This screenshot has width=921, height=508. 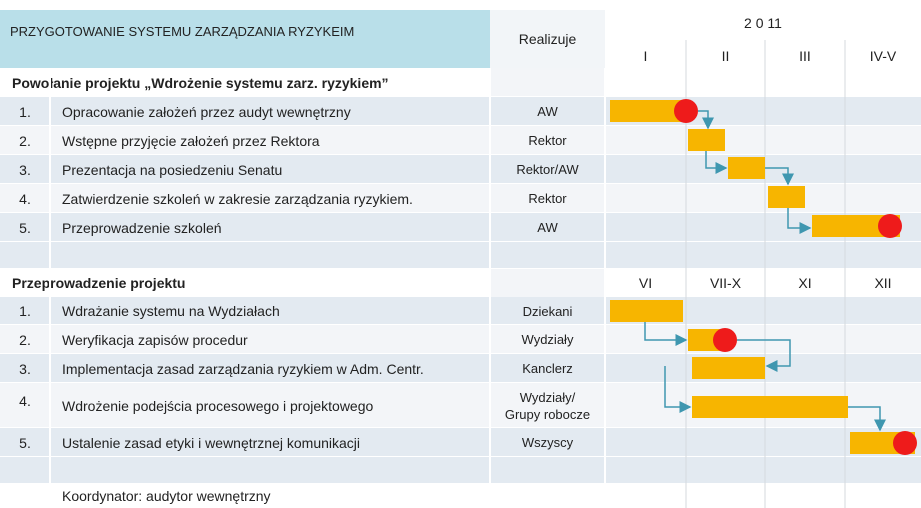 I want to click on task: Weryfikacja zapisów procedur, so click(x=155, y=339).